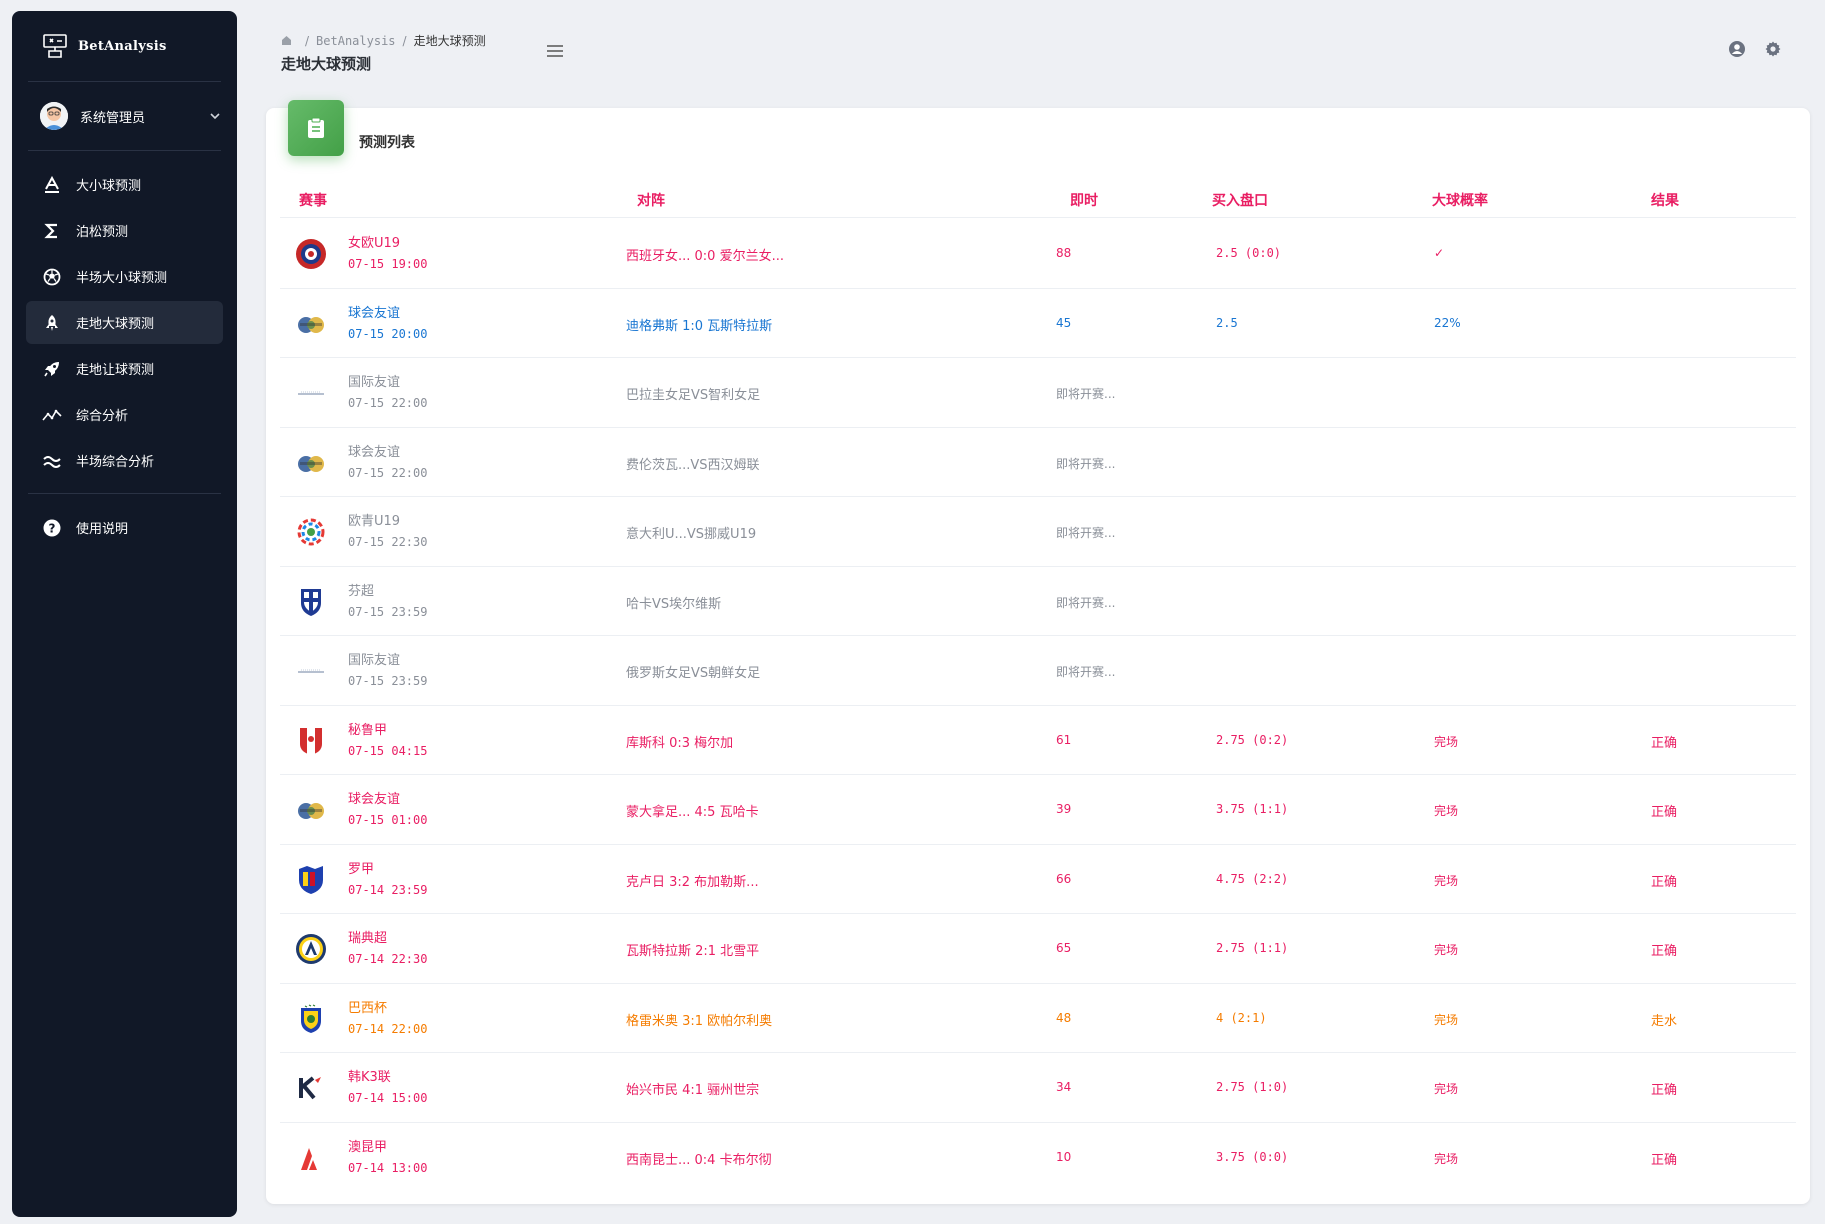 The image size is (1825, 1224). I want to click on column-header-result: 结果, so click(1665, 201).